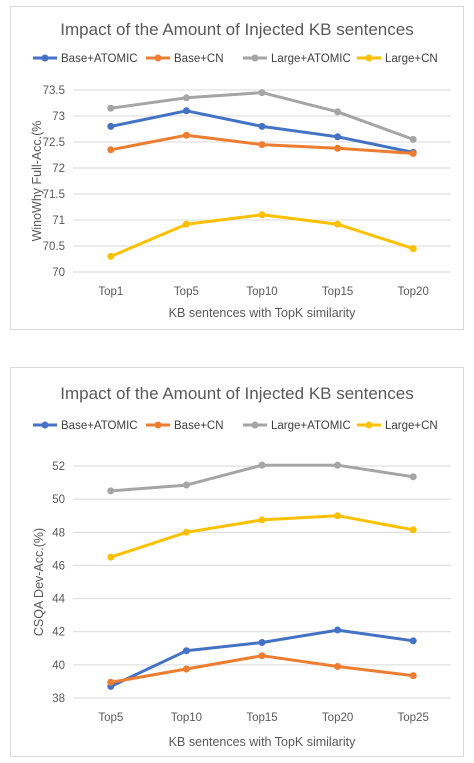  I want to click on y-tick-label: 48, so click(58, 533).